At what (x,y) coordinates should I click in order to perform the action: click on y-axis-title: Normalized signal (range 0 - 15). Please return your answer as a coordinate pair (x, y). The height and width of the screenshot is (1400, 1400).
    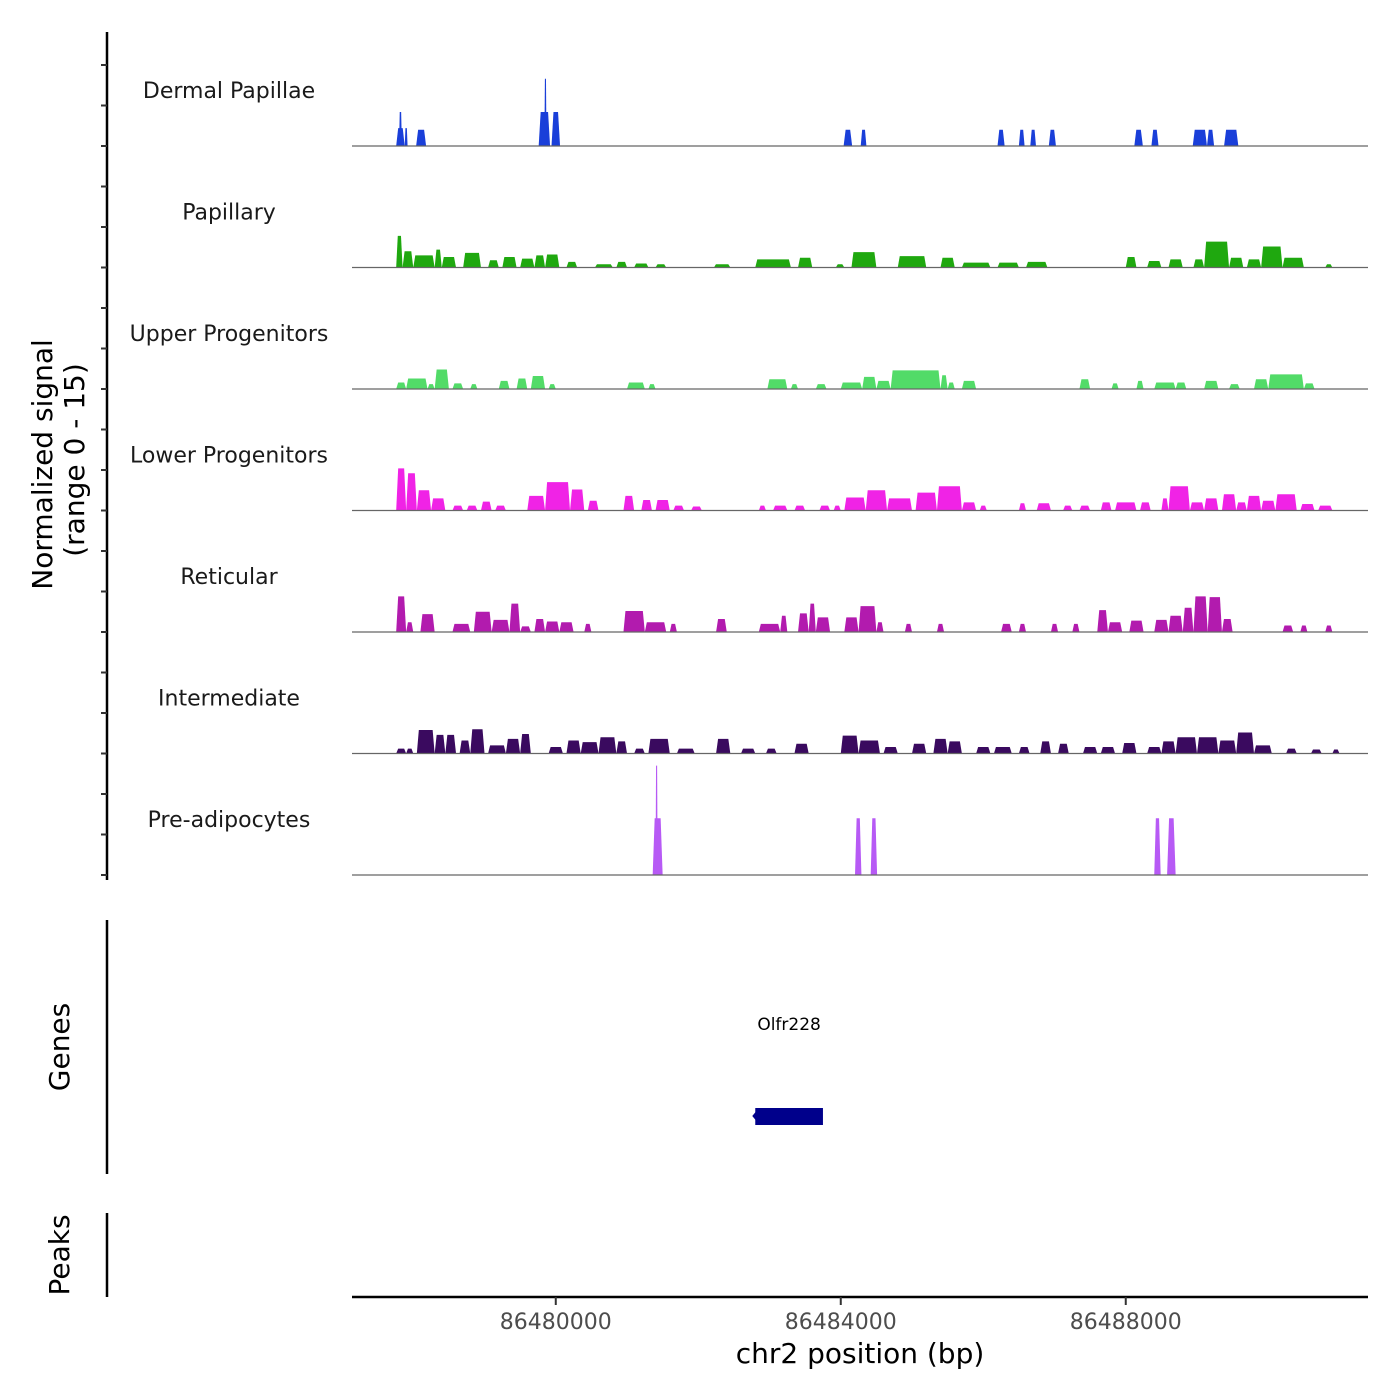
    Looking at the image, I should click on (58, 459).